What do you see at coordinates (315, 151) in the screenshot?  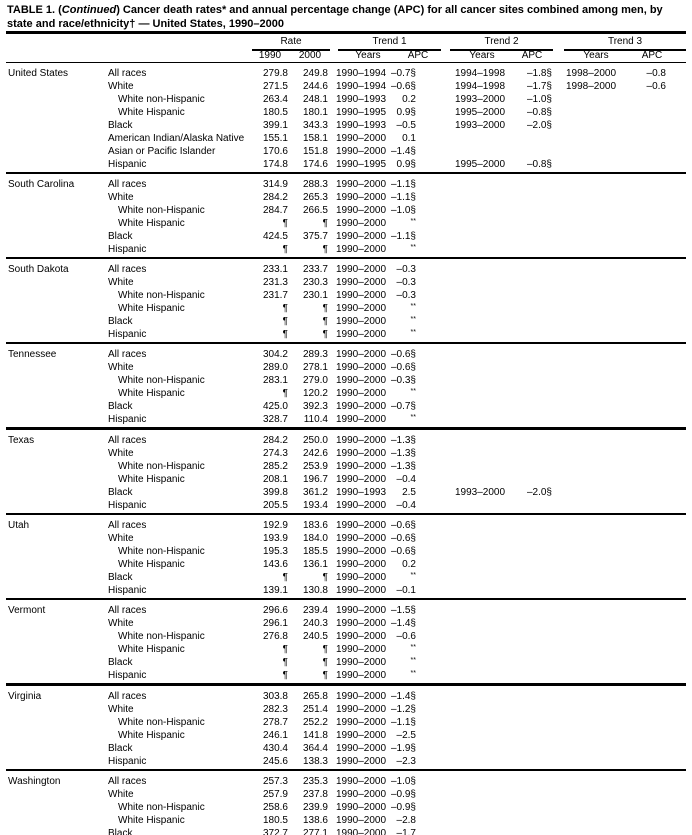 I see `rate-2000: 151.8` at bounding box center [315, 151].